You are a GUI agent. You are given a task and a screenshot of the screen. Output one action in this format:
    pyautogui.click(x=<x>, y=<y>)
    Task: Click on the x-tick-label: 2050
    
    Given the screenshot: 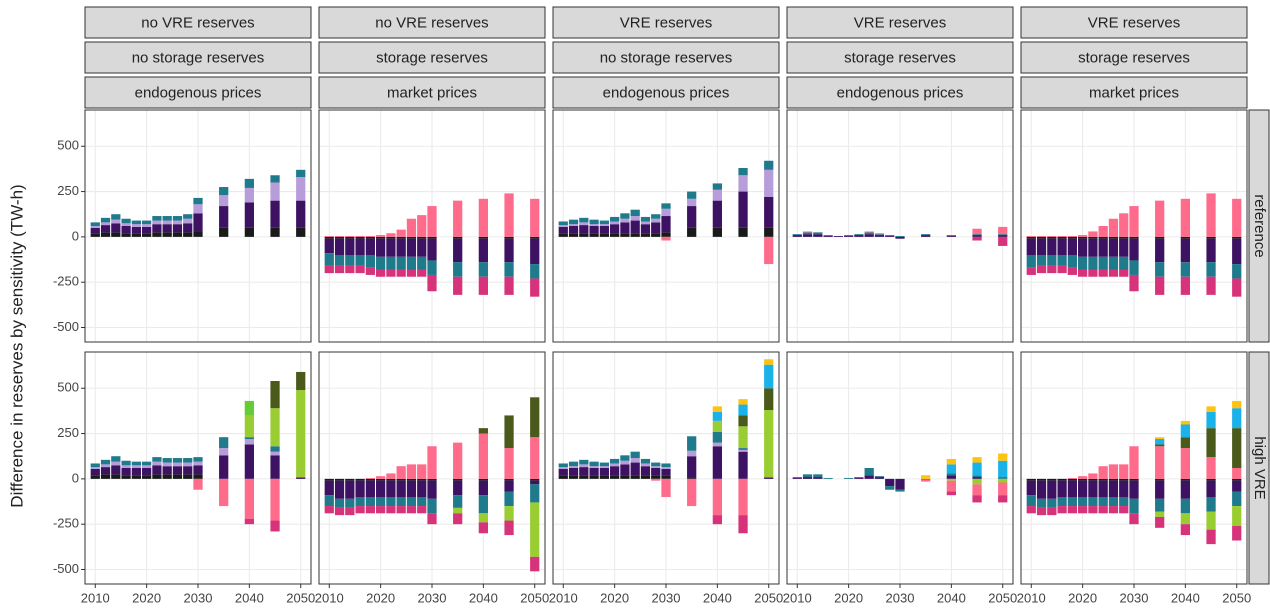 What is the action you would take?
    pyautogui.click(x=300, y=597)
    